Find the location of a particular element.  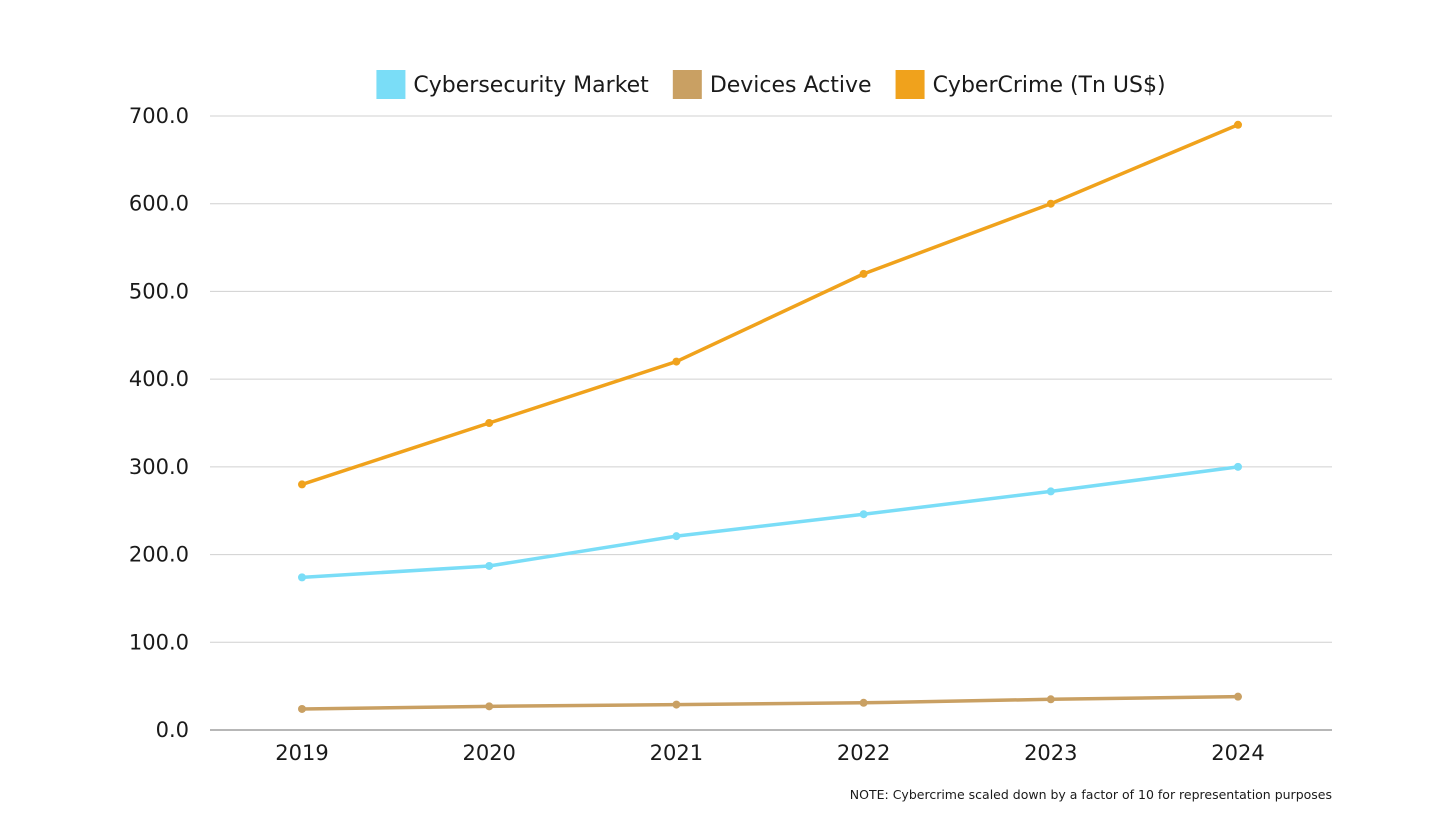

y-tick-label: 300.0 is located at coordinates (159, 467).